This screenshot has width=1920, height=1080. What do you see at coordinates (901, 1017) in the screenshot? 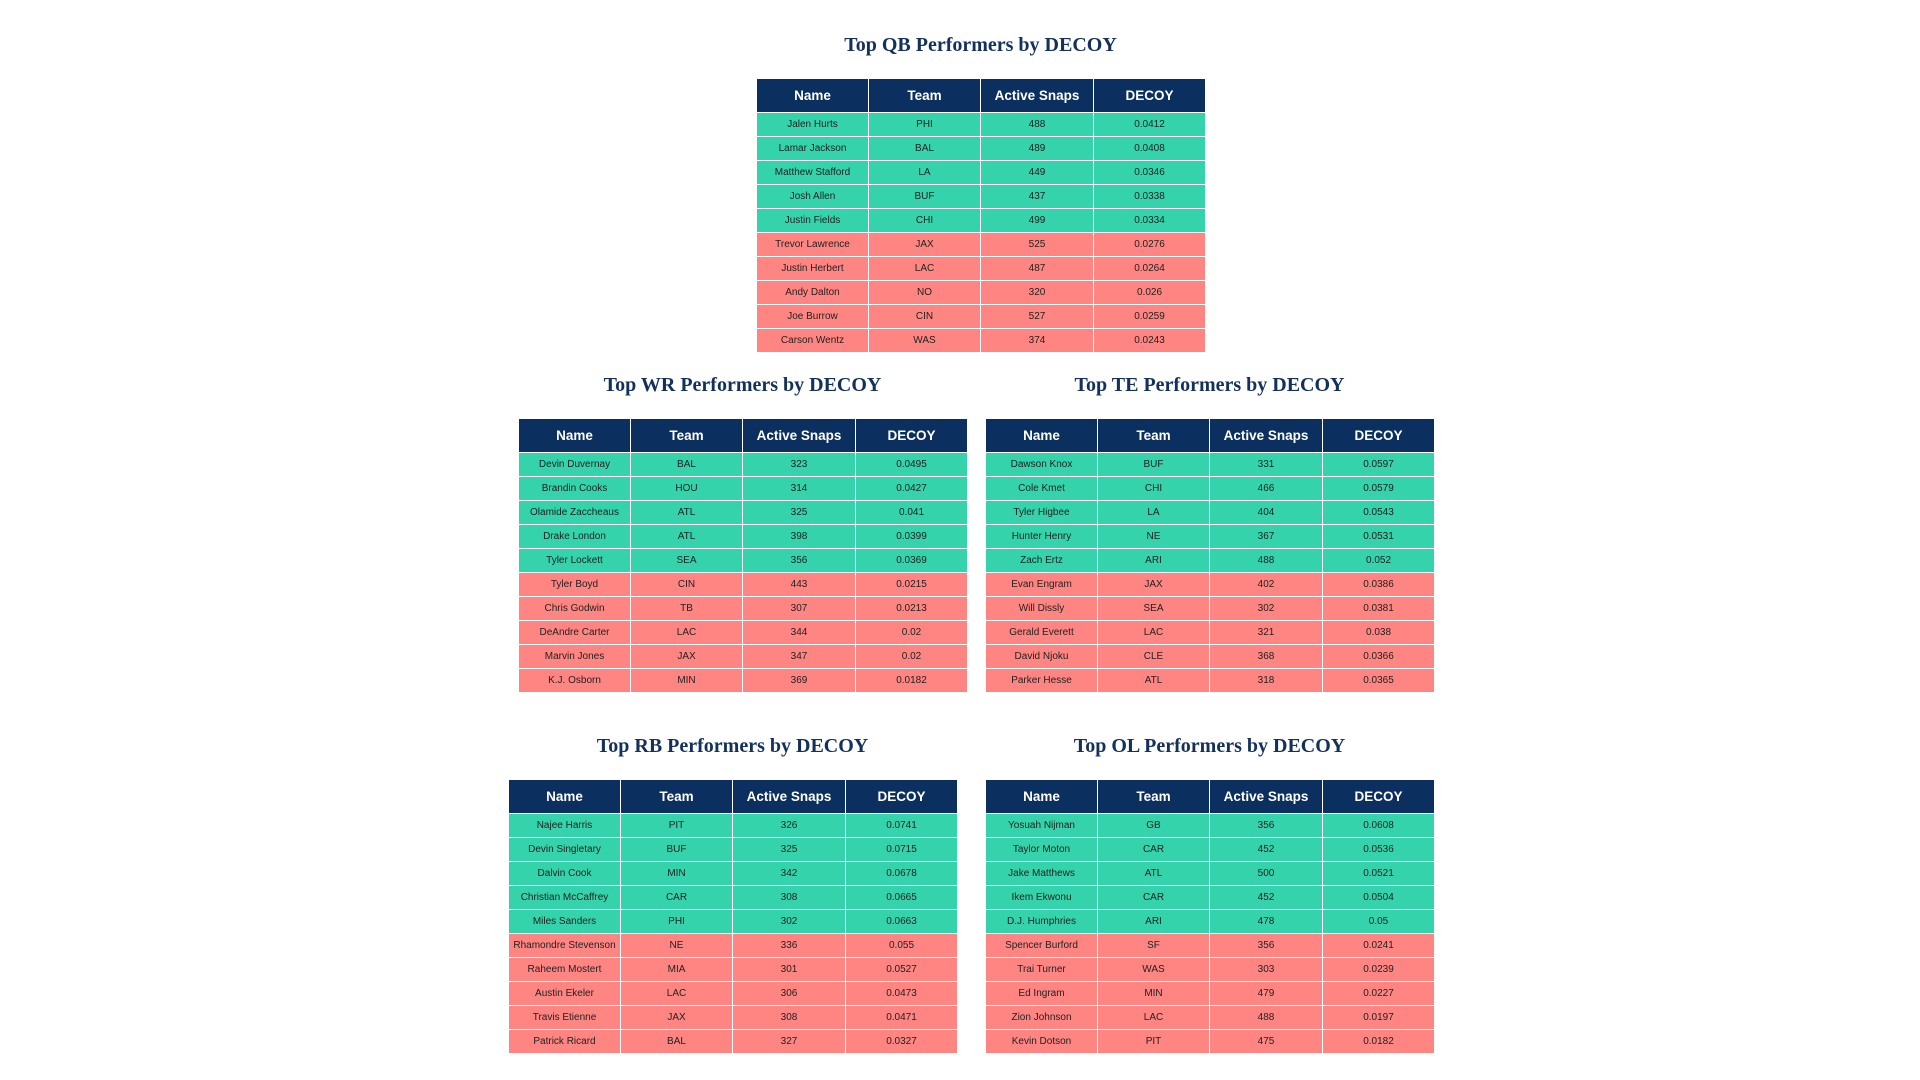
I see `table-cell: 0.0471` at bounding box center [901, 1017].